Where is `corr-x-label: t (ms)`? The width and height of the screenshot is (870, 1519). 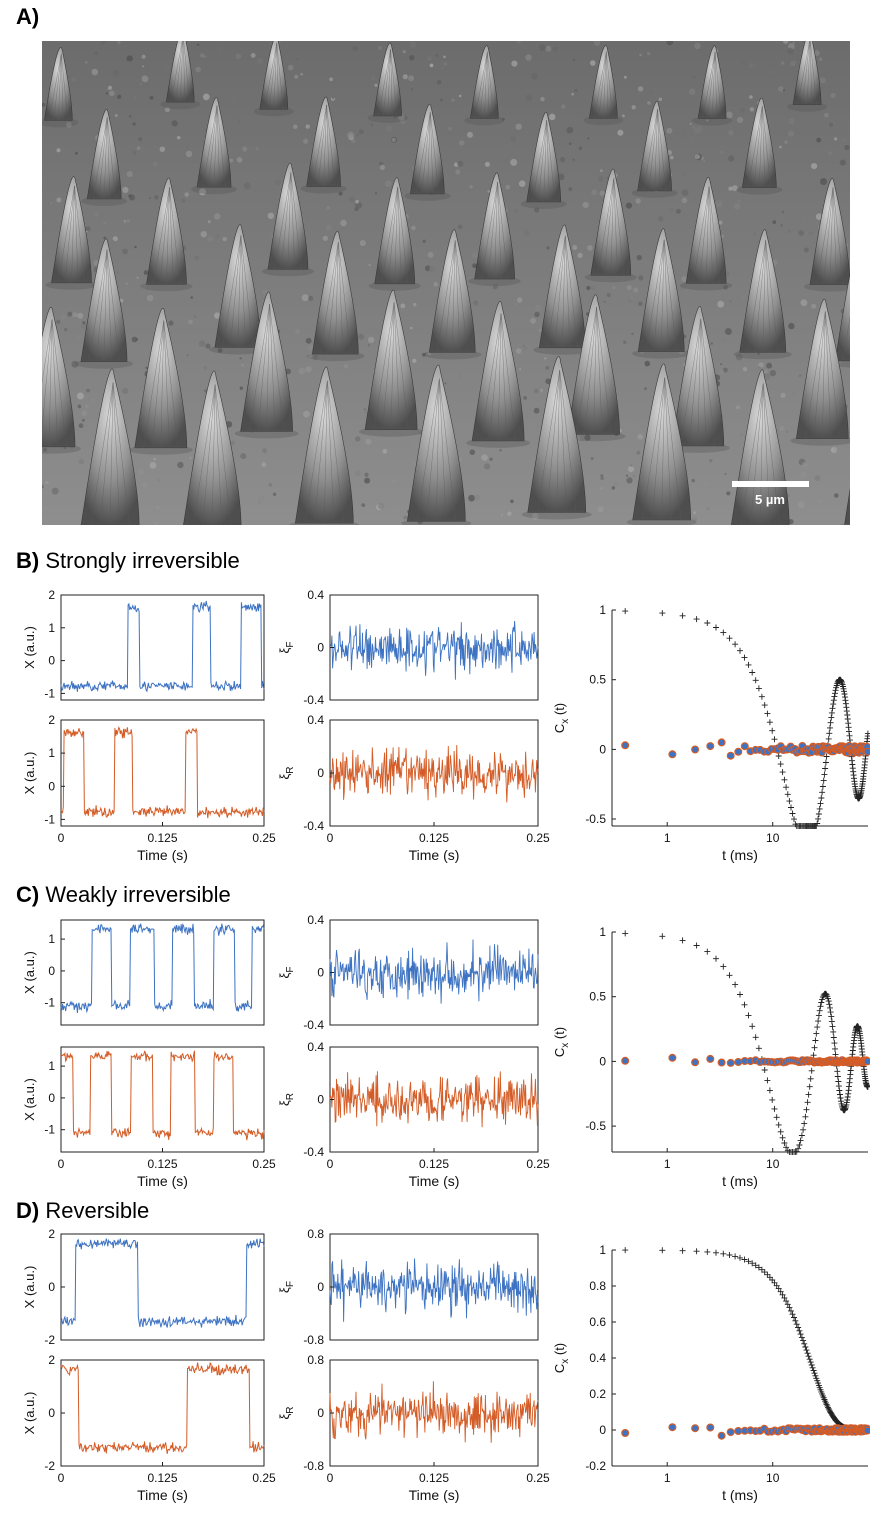 corr-x-label: t (ms) is located at coordinates (740, 1495).